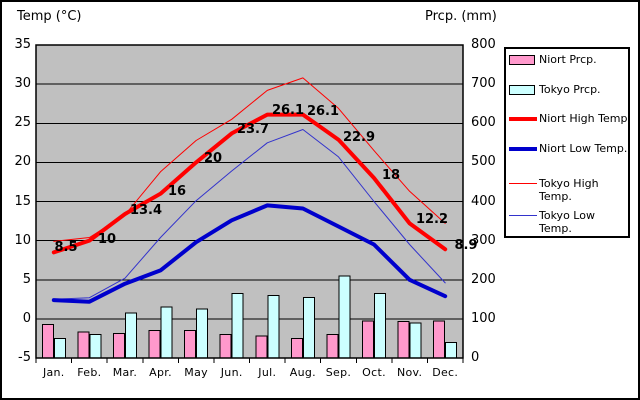 The height and width of the screenshot is (400, 640). What do you see at coordinates (146, 210) in the screenshot?
I see `data-label: 13.4` at bounding box center [146, 210].